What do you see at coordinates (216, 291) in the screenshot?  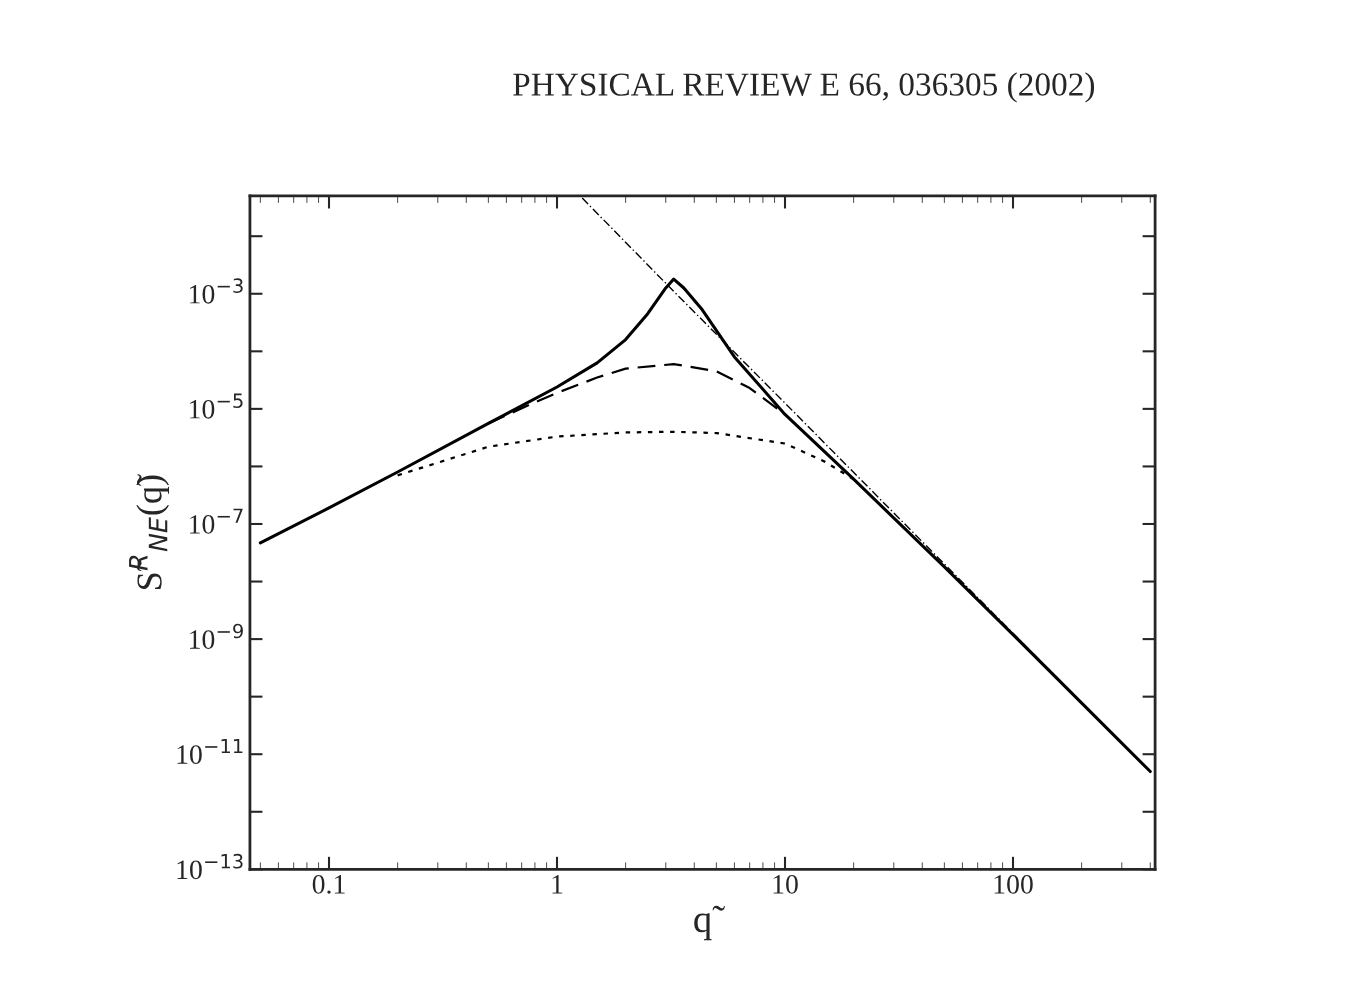 I see `y-tick-label: 10$^{−3}$` at bounding box center [216, 291].